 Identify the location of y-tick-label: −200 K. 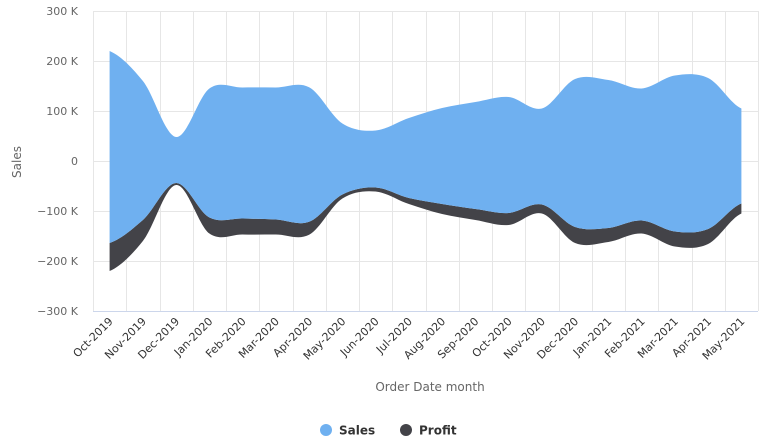
(58, 261).